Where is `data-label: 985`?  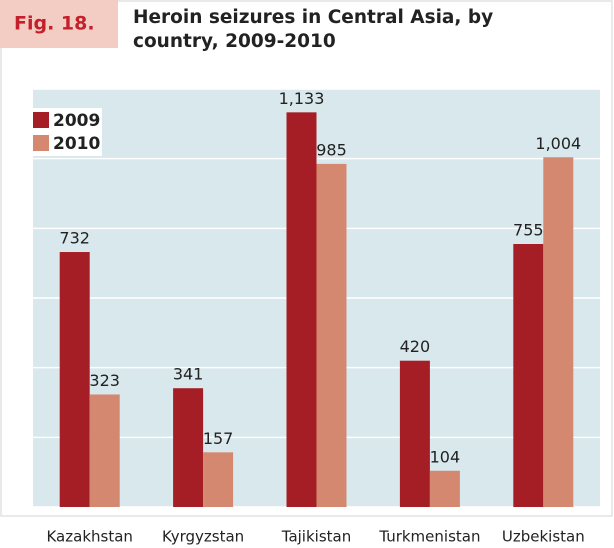
data-label: 985 is located at coordinates (331, 149).